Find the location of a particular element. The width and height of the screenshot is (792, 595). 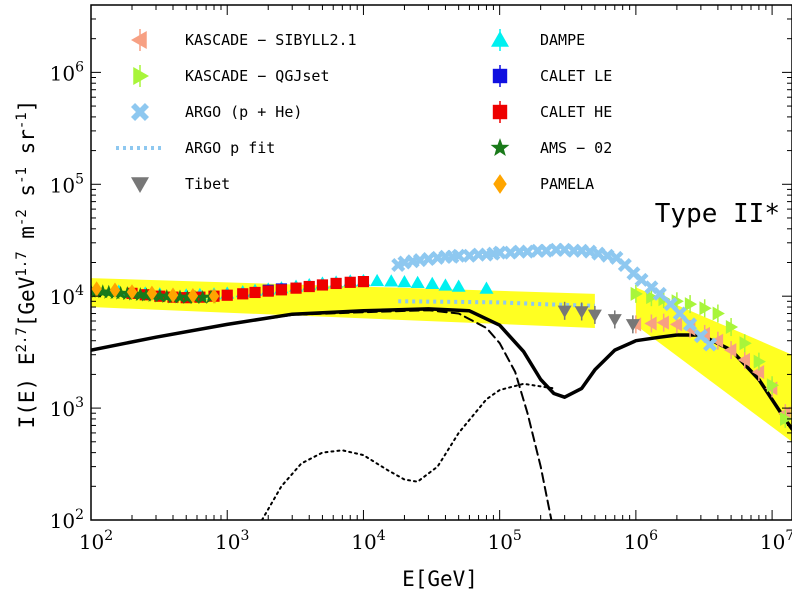

y-tick-label: 10² is located at coordinates (67, 520).